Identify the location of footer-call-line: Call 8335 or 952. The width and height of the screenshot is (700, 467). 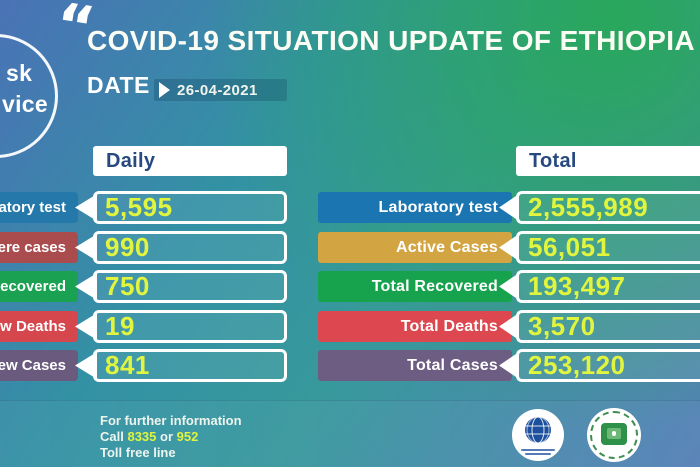
(171, 437).